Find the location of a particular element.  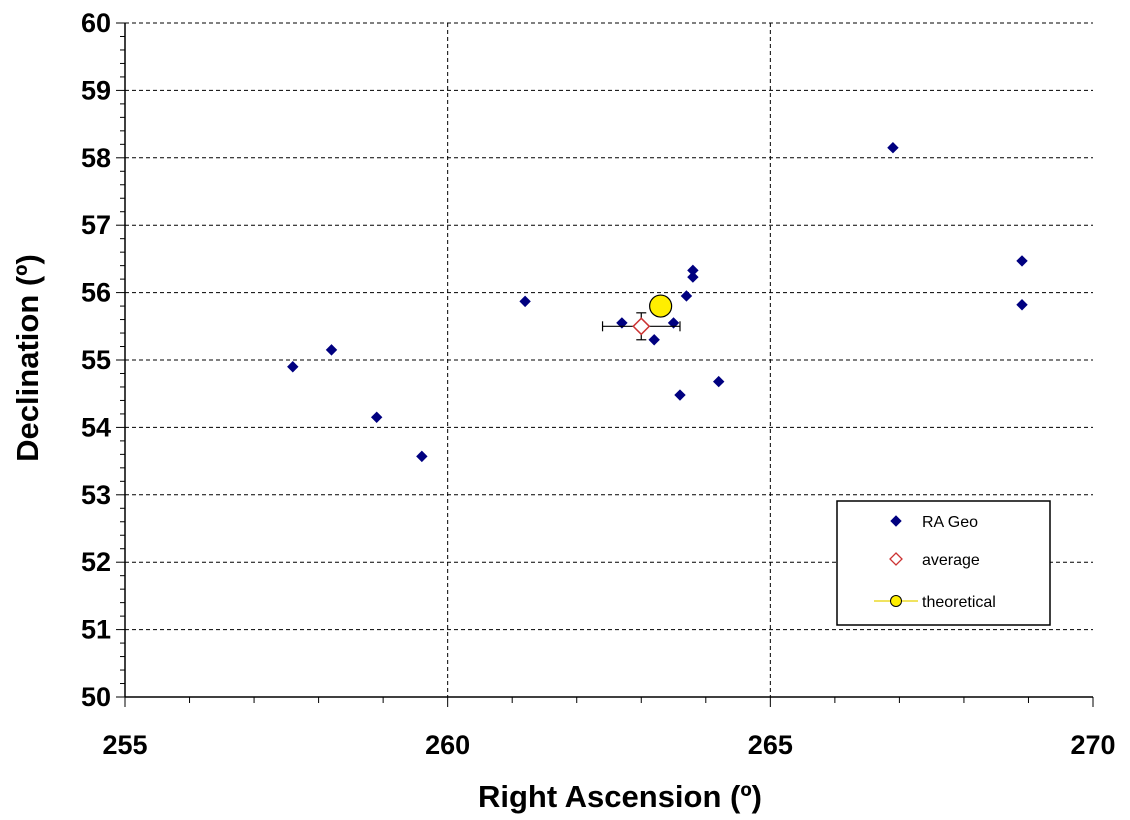

legend-box is located at coordinates (943, 563).